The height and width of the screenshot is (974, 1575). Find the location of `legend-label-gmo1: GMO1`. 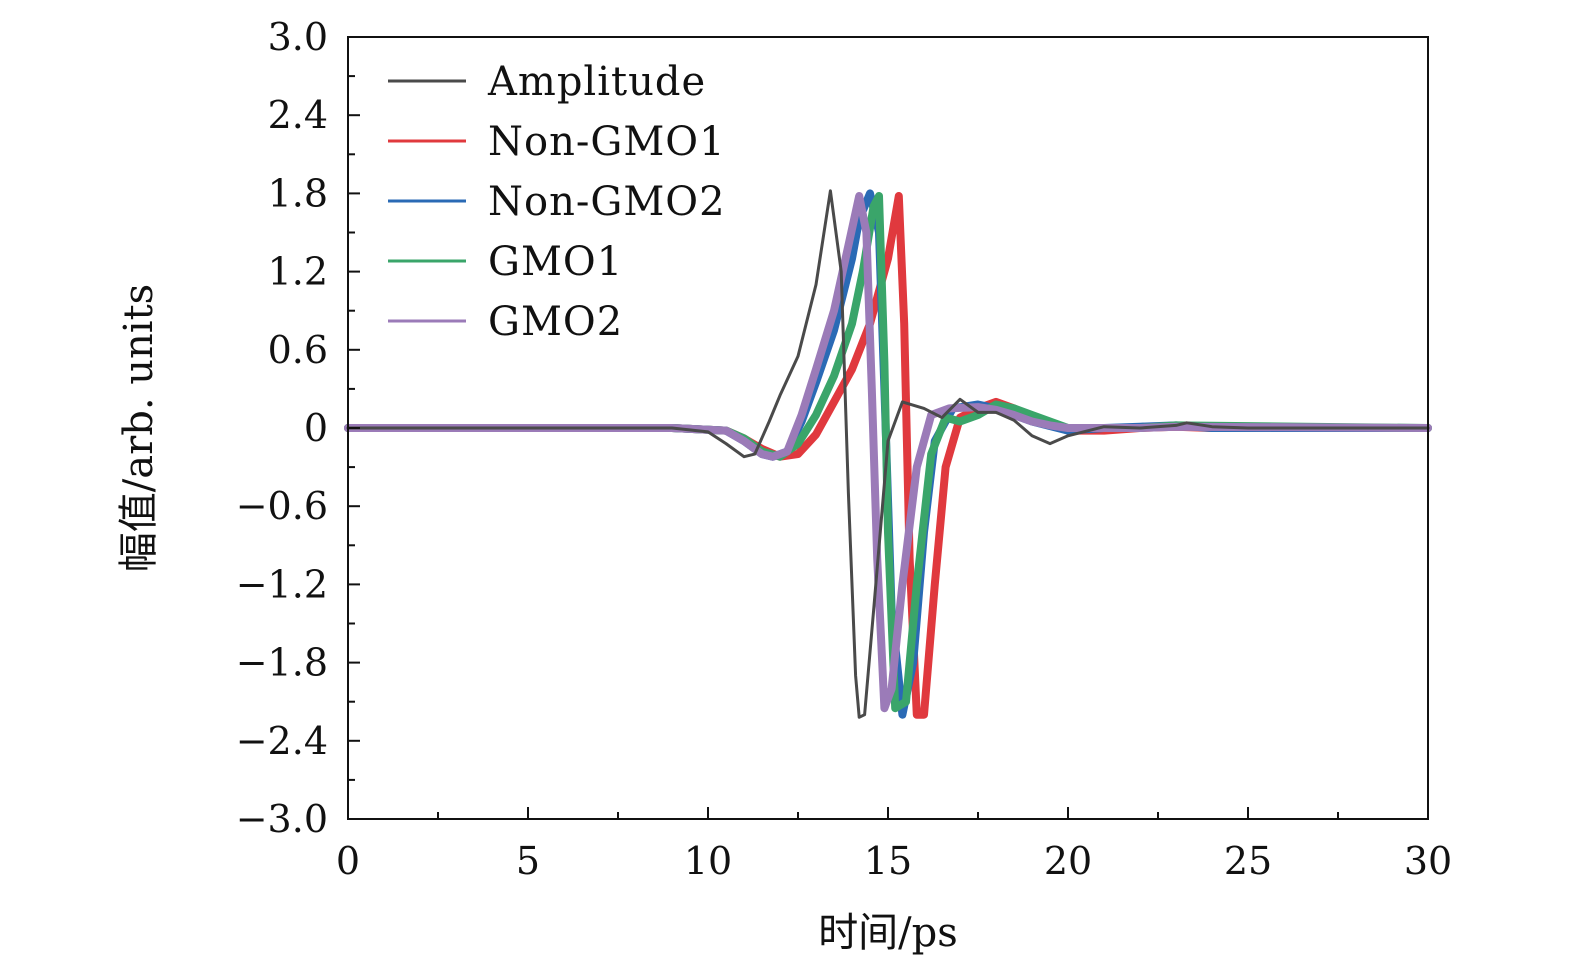

legend-label-gmo1: GMO1 is located at coordinates (555, 262).